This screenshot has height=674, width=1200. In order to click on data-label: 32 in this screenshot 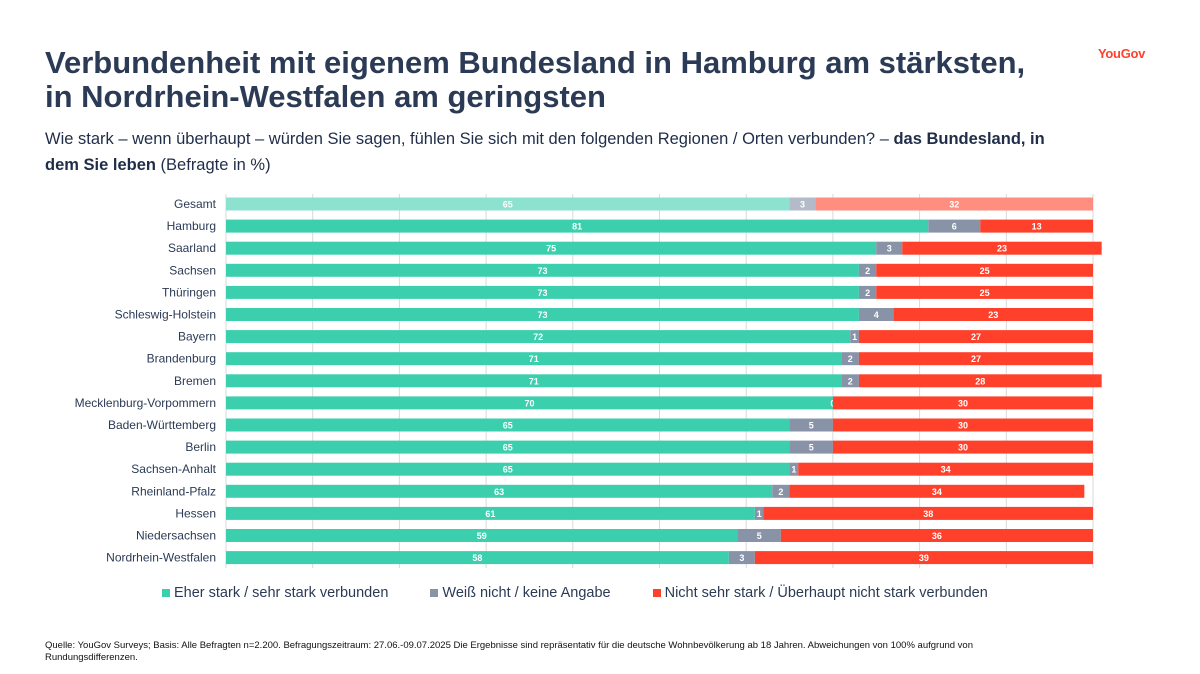, I will do `click(954, 205)`.